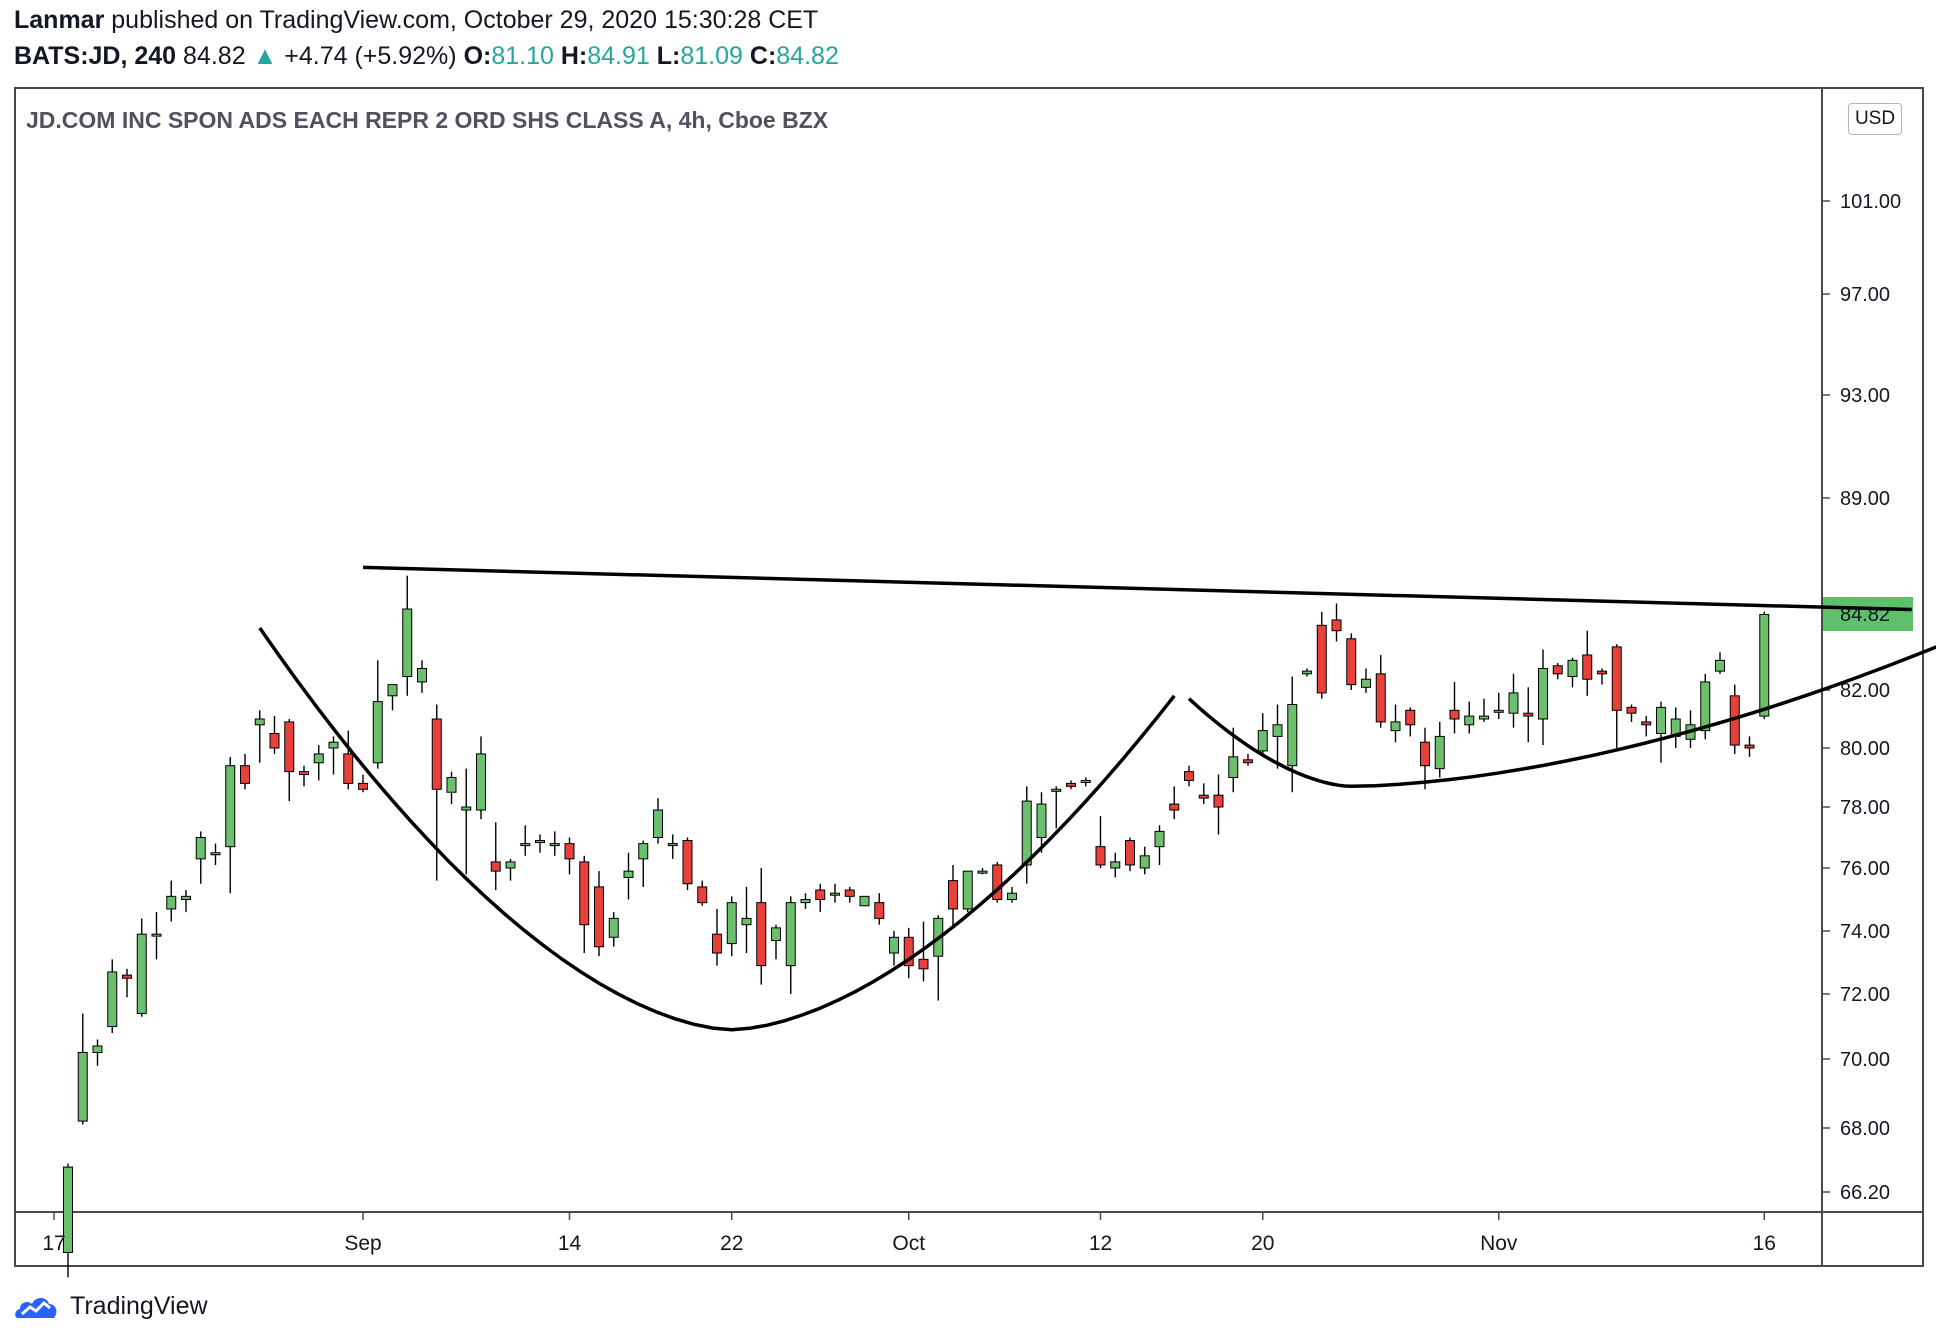  I want to click on handle-curve, so click(1561, 714).